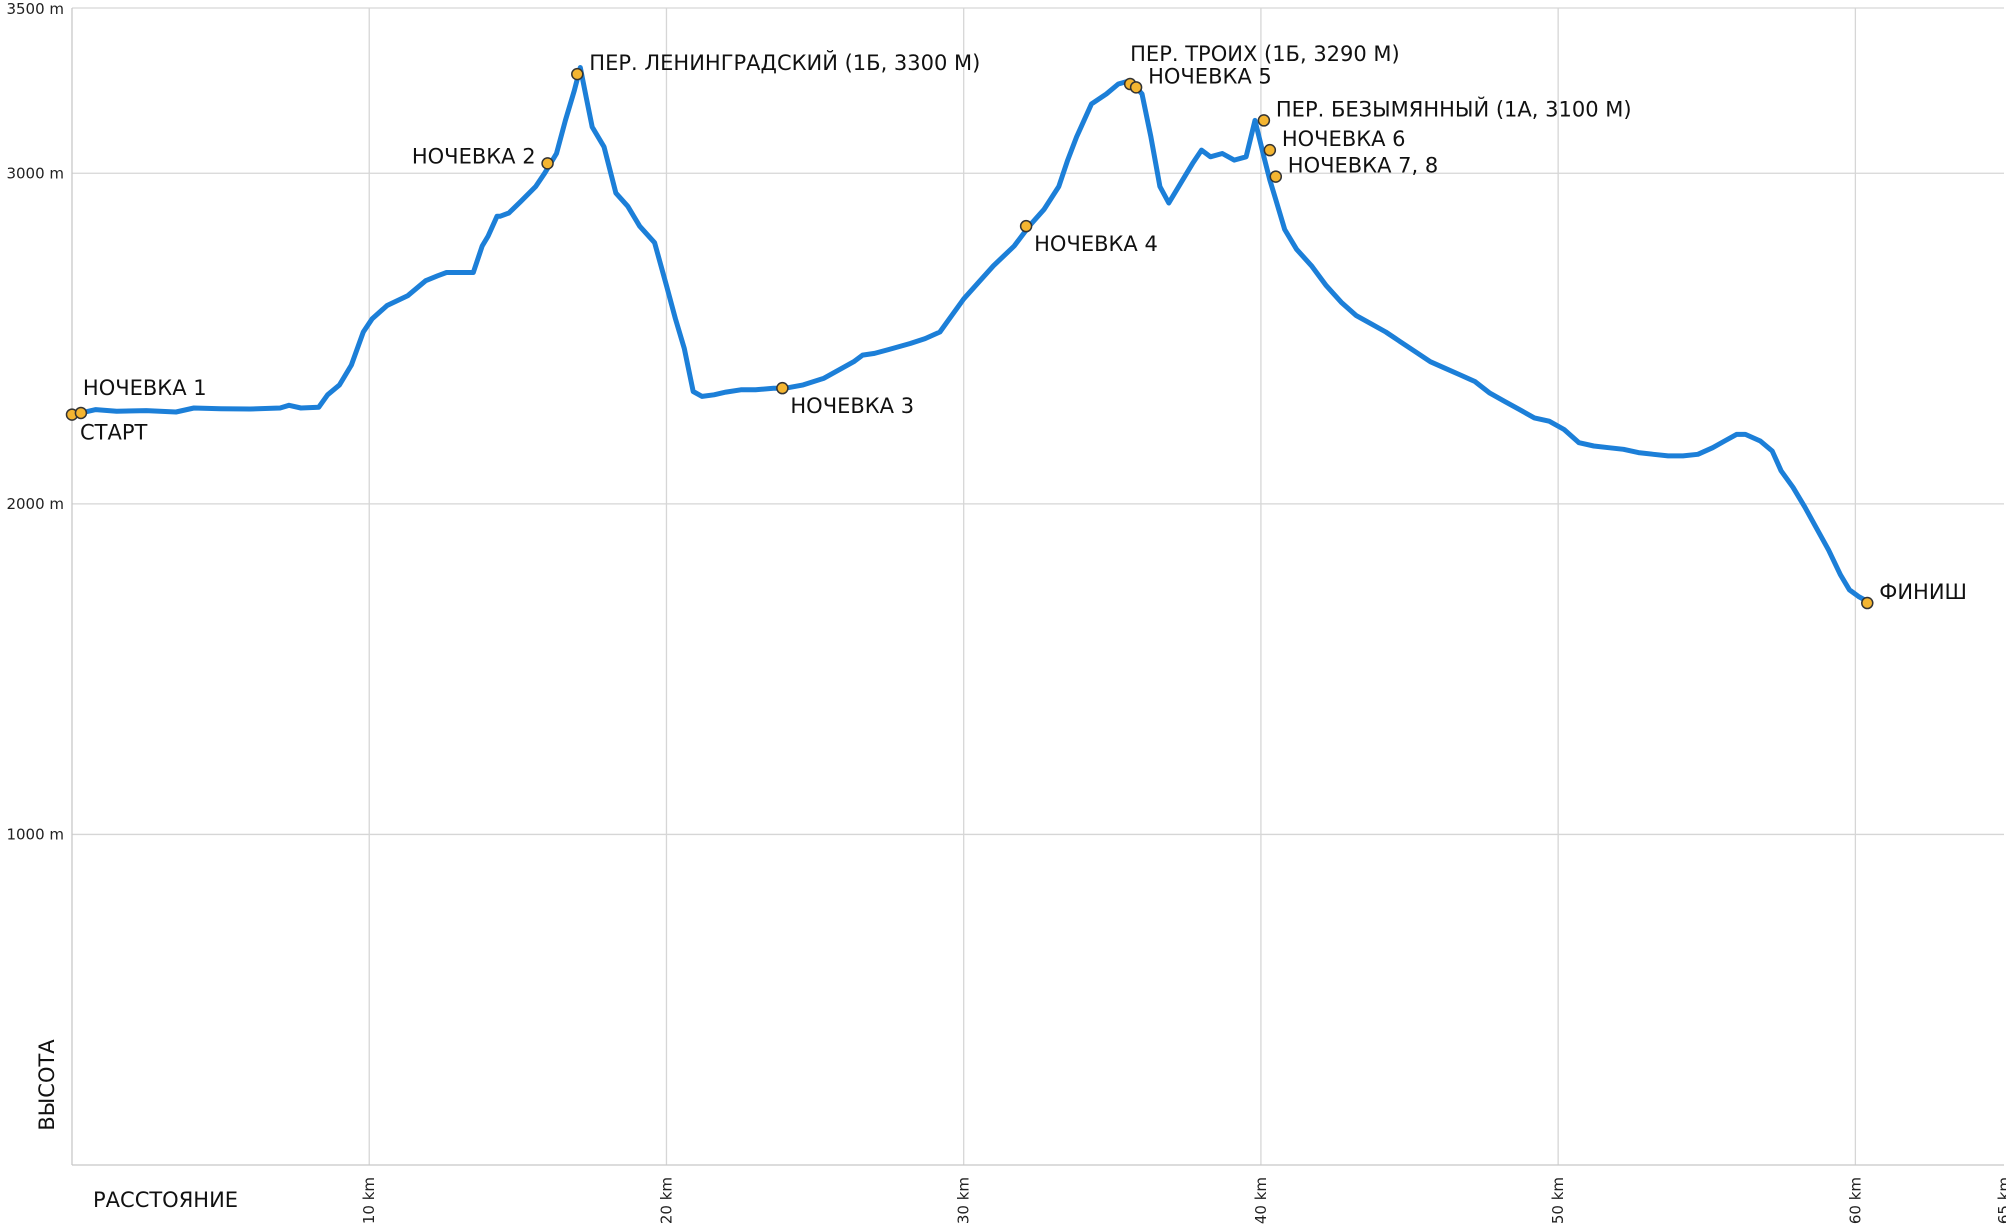 The width and height of the screenshot is (2006, 1231). I want to click on y-tick-label: 1000 m, so click(35, 834).